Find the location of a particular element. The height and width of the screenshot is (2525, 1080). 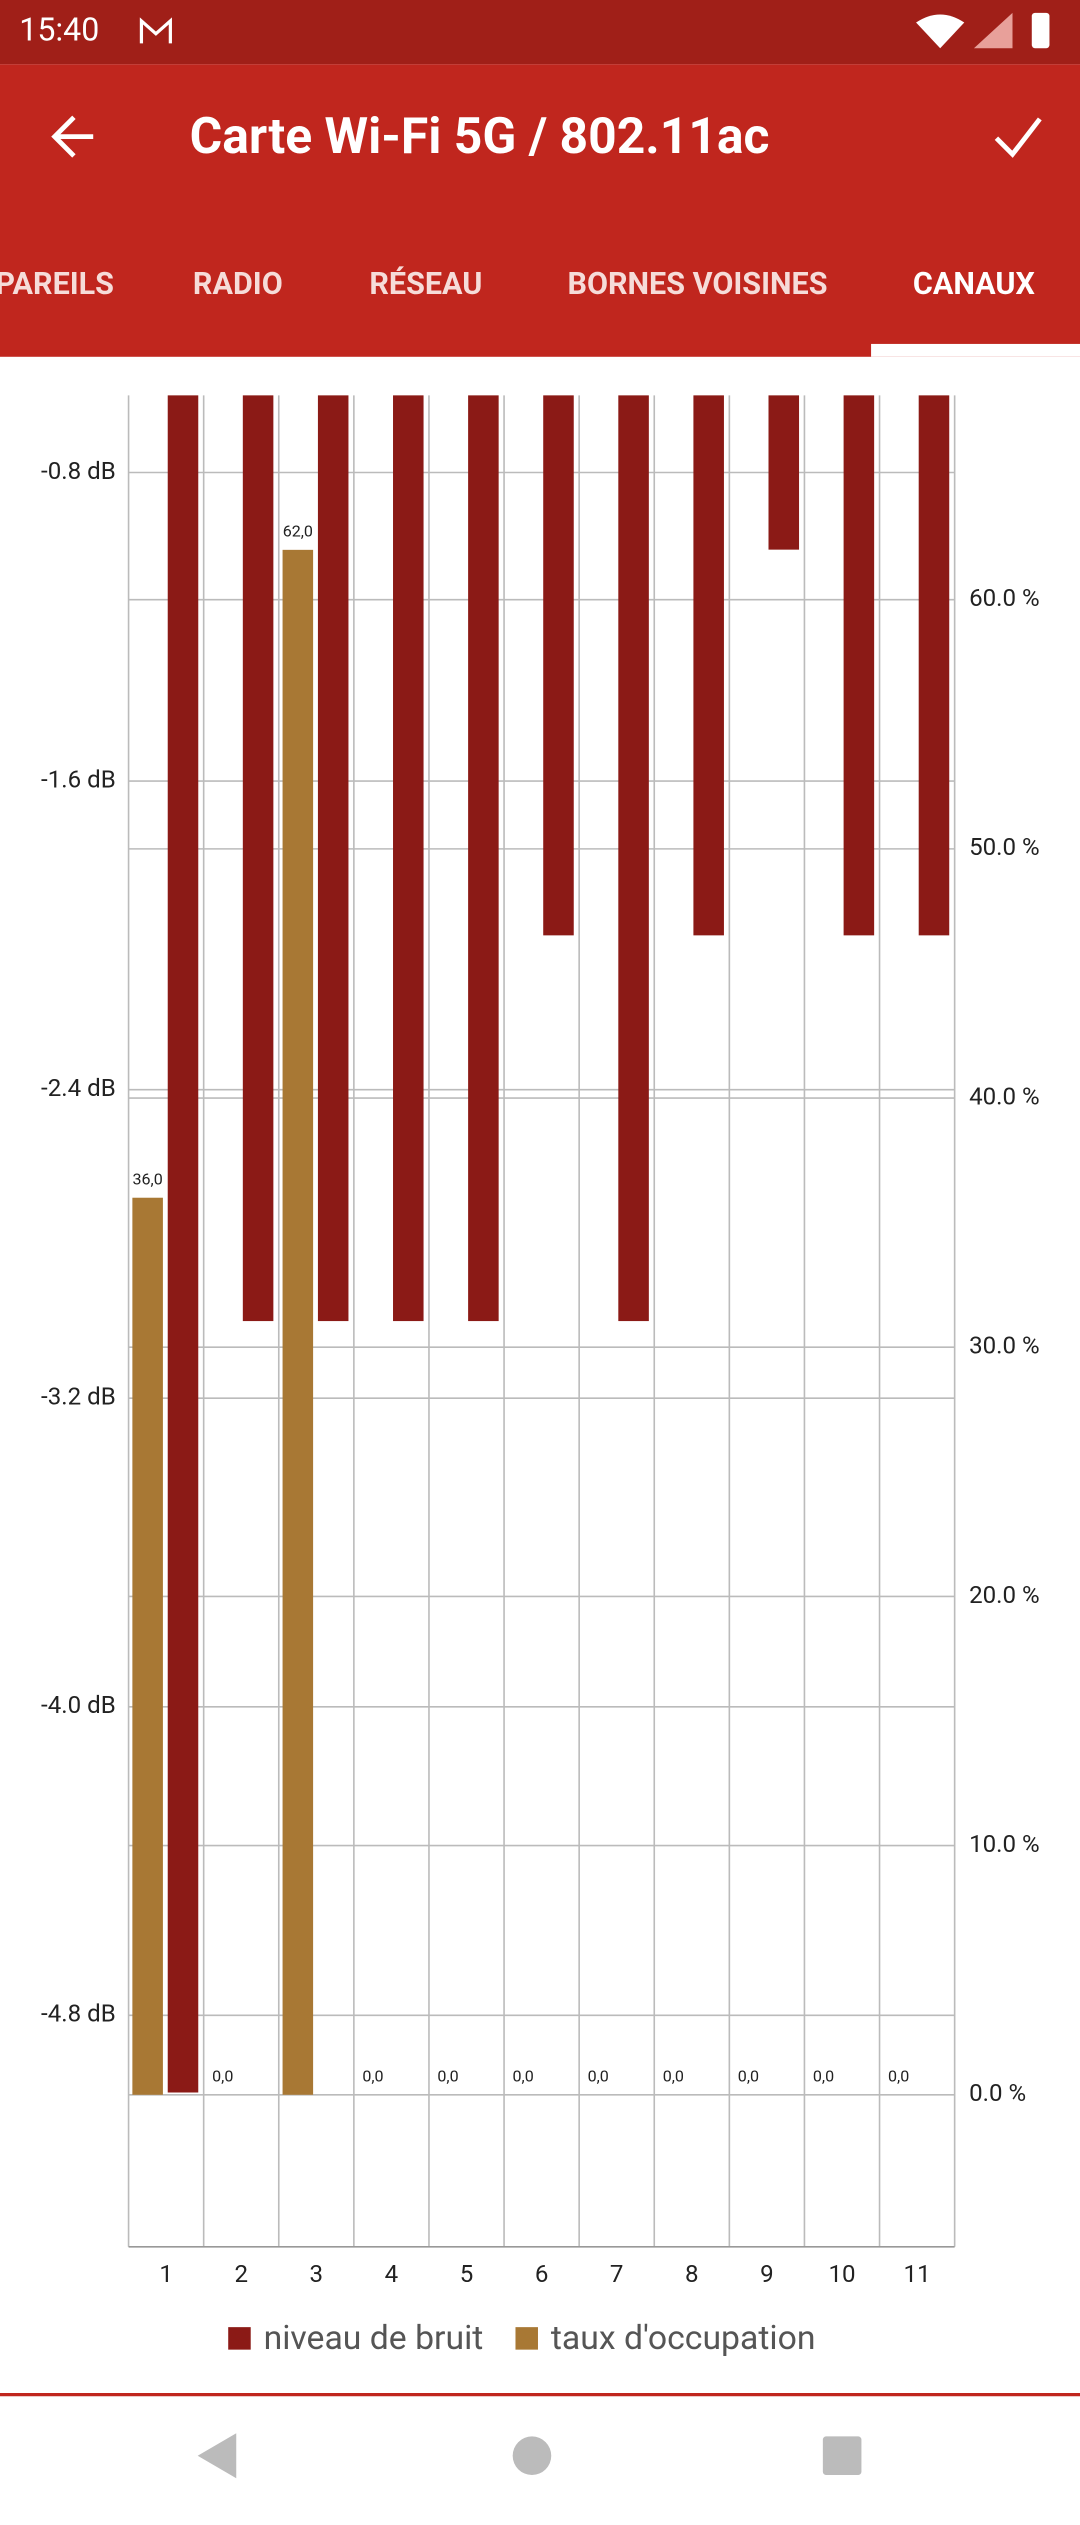

tab: CANAUX is located at coordinates (974, 284).